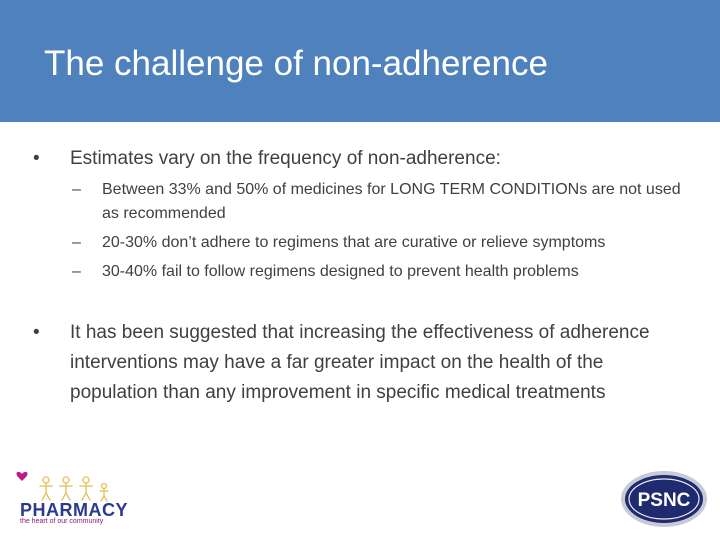 This screenshot has height=540, width=720. What do you see at coordinates (62, 486) in the screenshot?
I see `pharmacy-figures-icon` at bounding box center [62, 486].